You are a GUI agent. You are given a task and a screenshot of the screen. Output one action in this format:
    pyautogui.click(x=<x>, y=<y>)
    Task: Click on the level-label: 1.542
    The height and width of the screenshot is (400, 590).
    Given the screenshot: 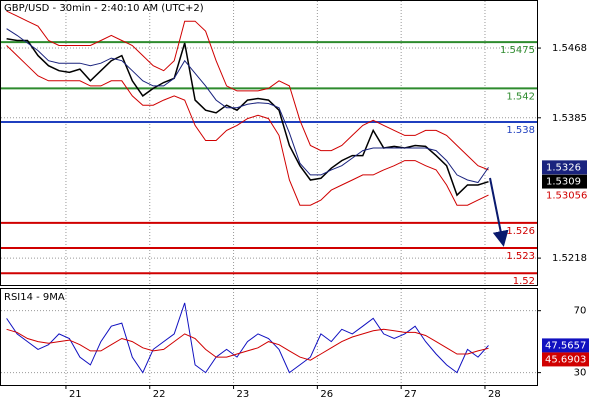 What is the action you would take?
    pyautogui.click(x=520, y=96)
    